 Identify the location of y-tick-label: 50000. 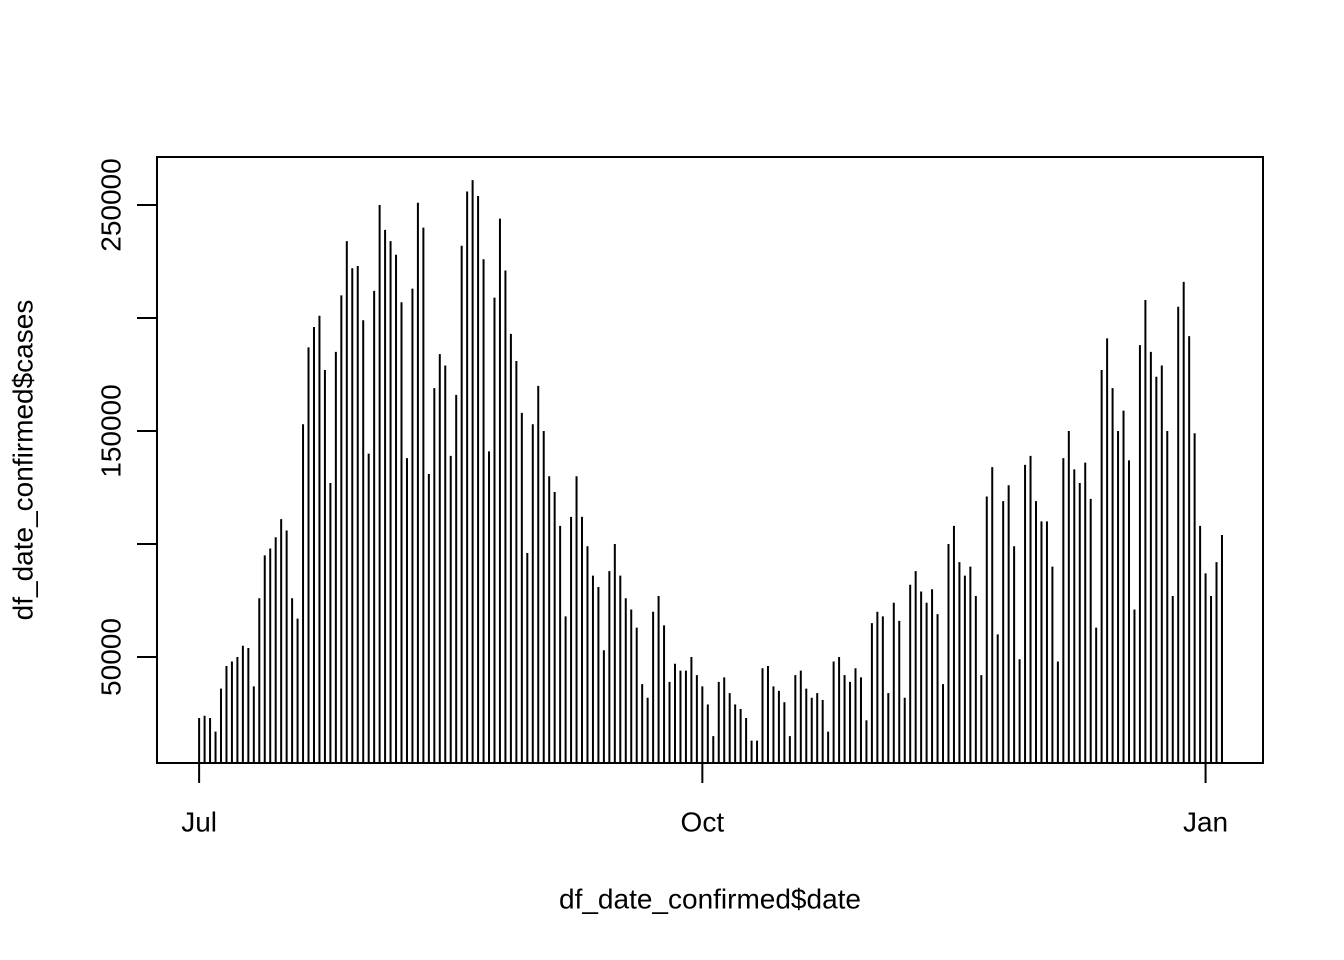
(110, 657).